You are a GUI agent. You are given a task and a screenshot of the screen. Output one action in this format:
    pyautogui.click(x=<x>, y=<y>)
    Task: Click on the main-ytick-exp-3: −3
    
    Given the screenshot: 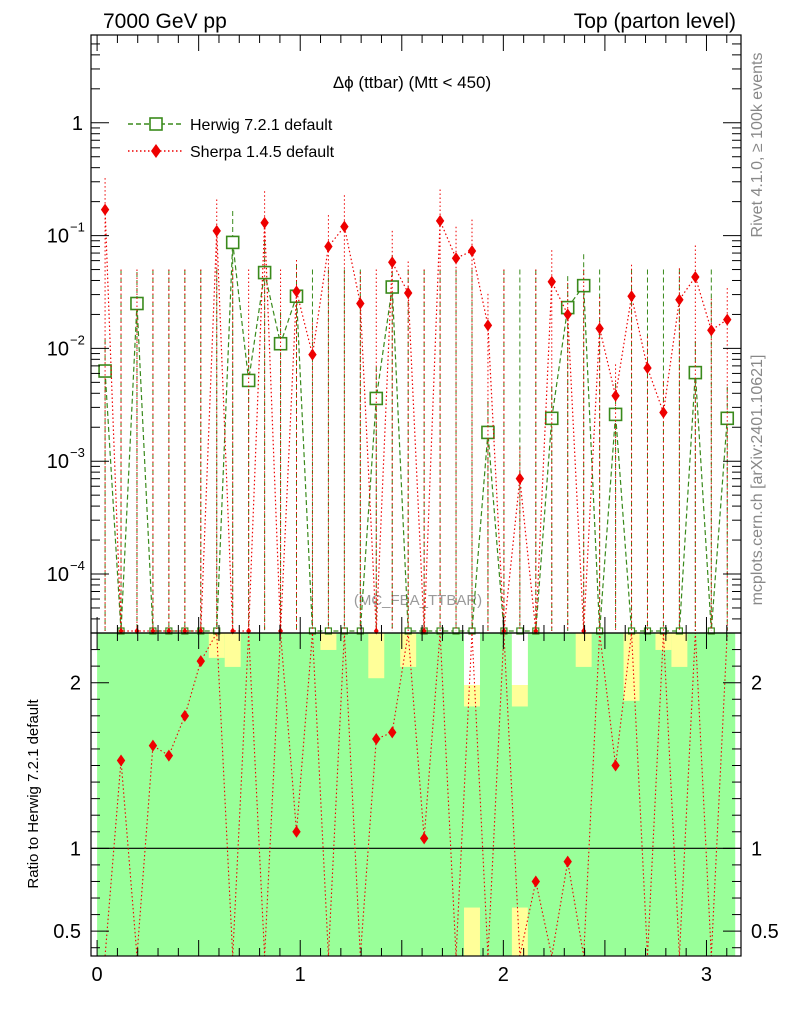 What is the action you would take?
    pyautogui.click(x=77, y=452)
    